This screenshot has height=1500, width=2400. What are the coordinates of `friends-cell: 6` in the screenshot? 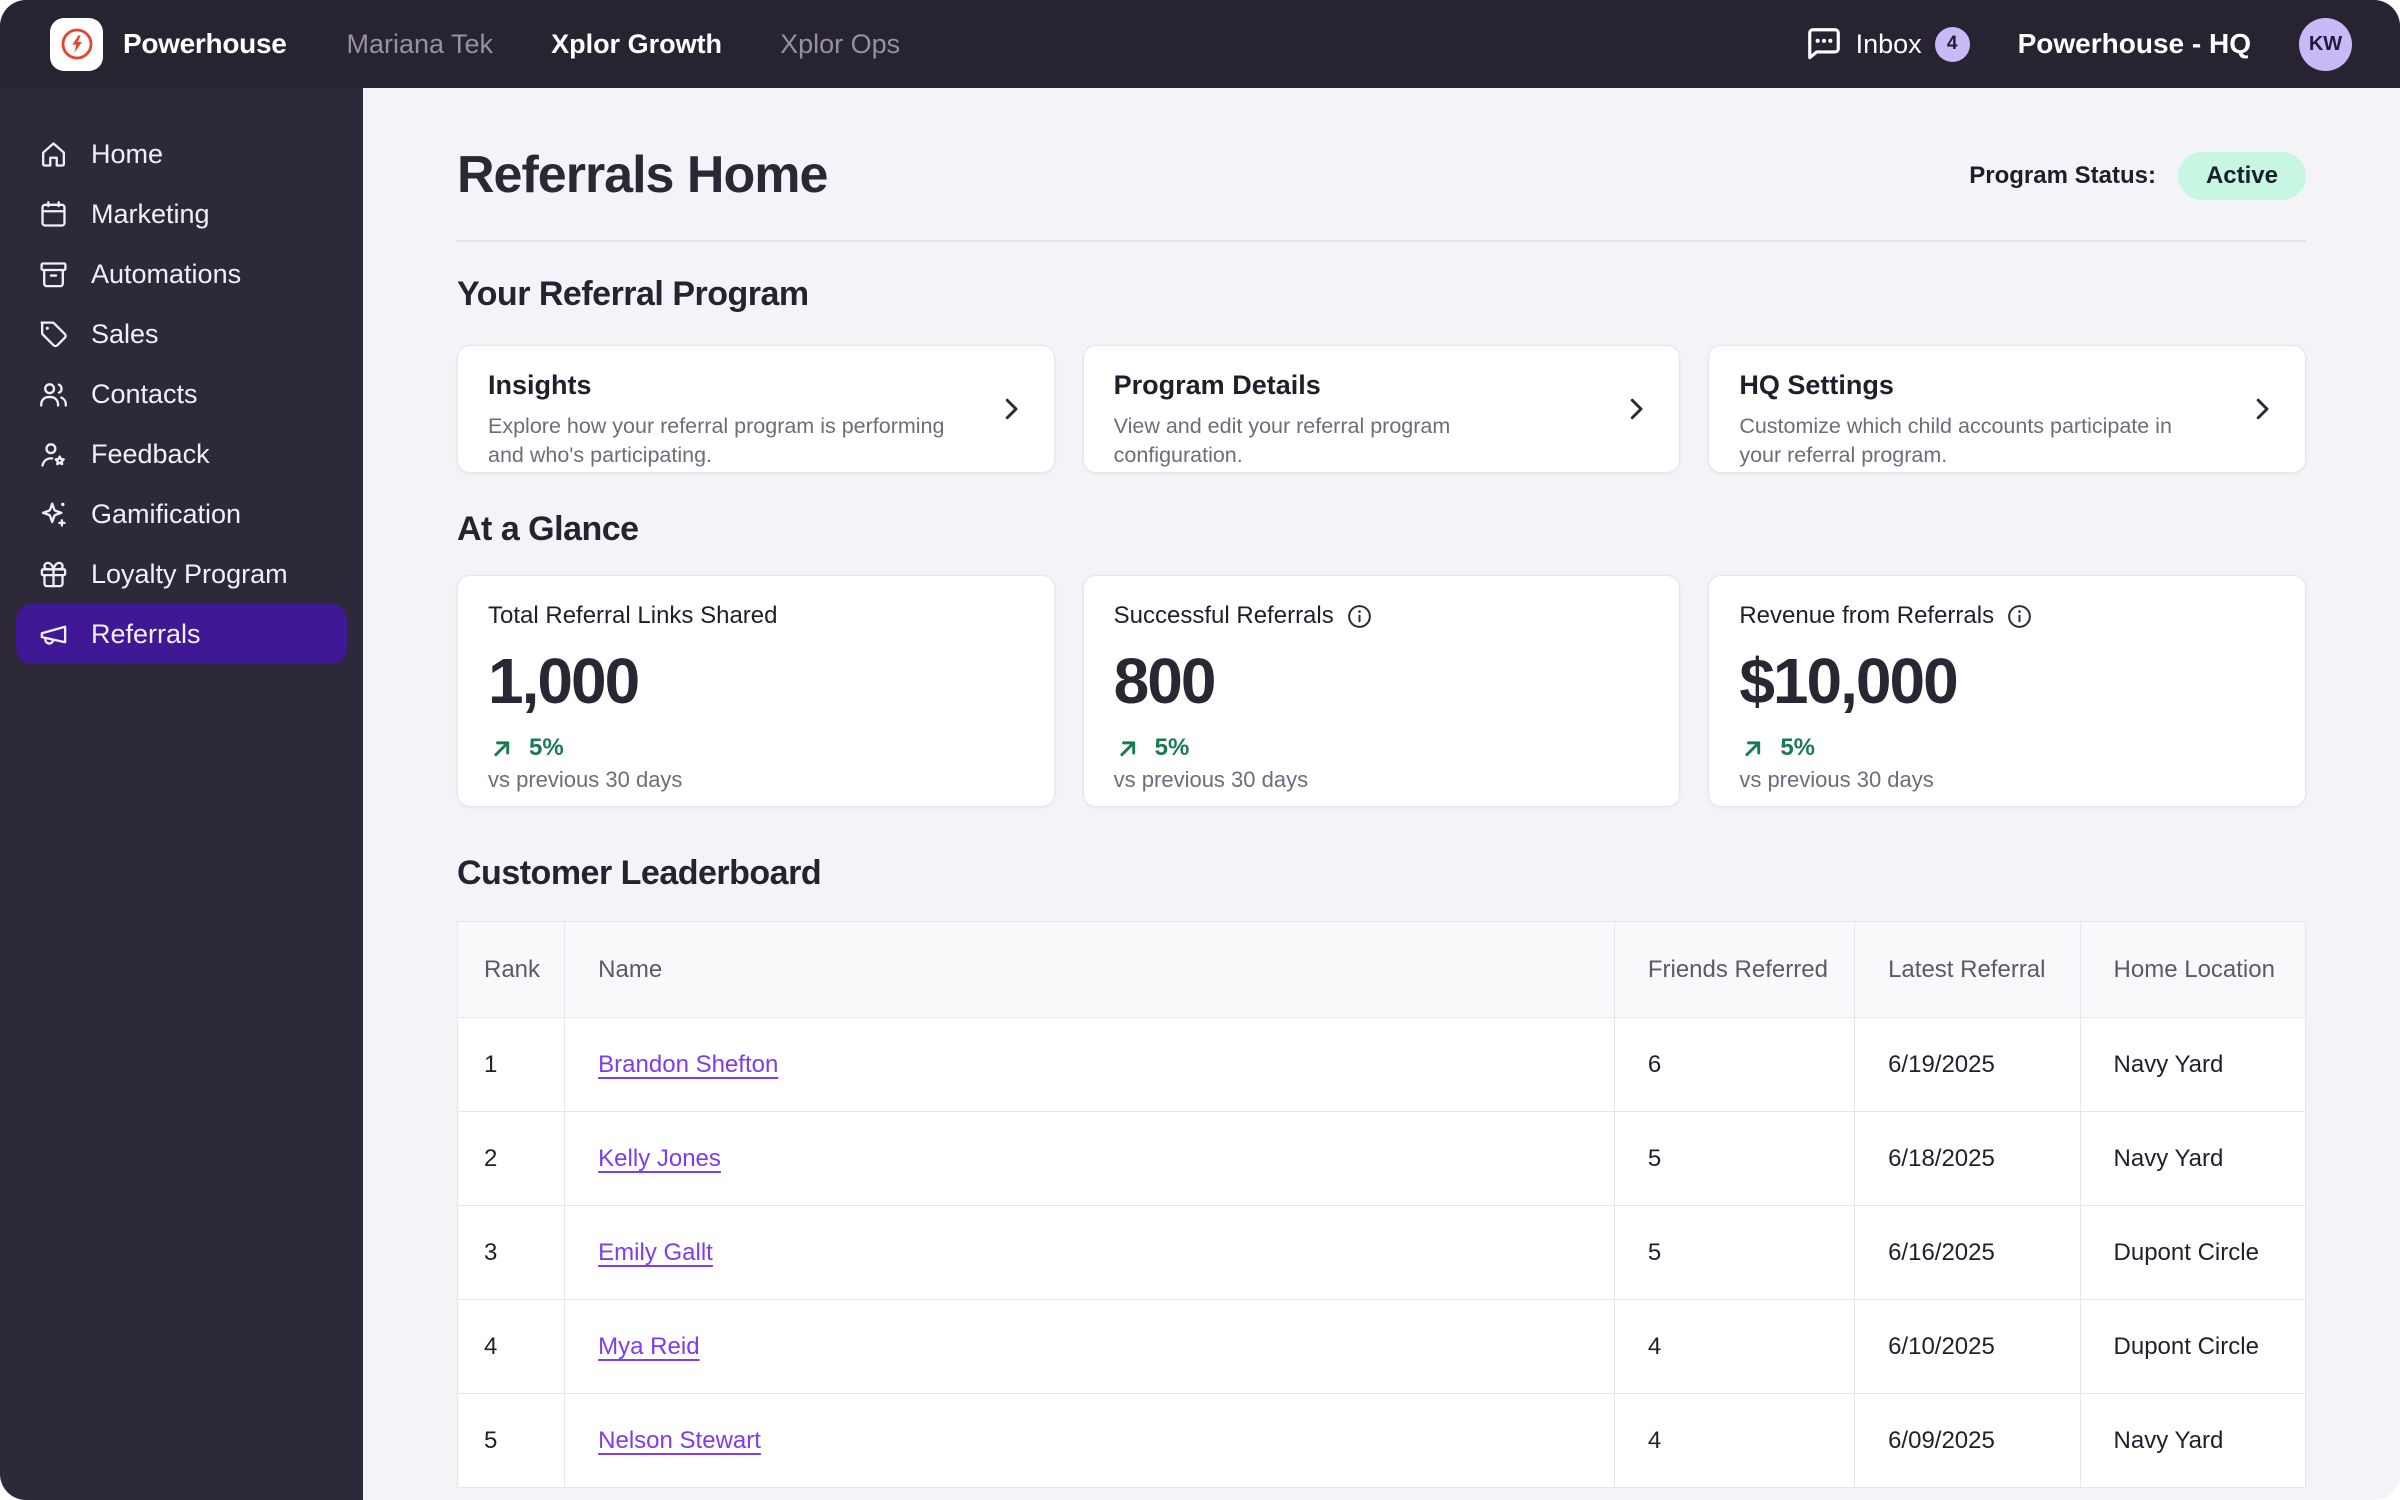 It's located at (1734, 1065).